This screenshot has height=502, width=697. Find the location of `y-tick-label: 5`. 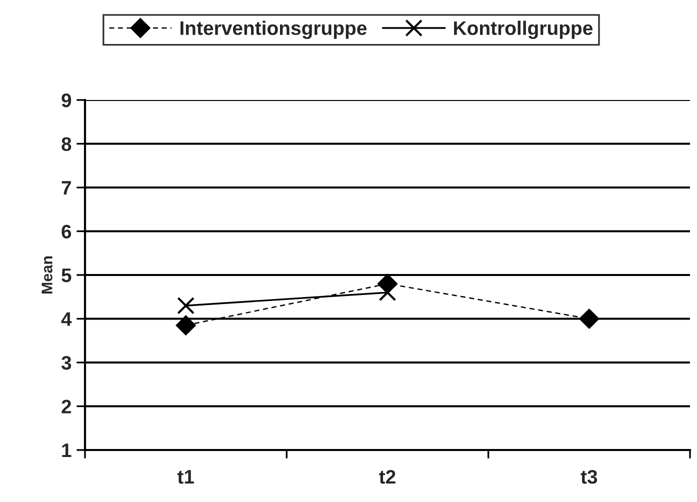

y-tick-label: 5 is located at coordinates (67, 275).